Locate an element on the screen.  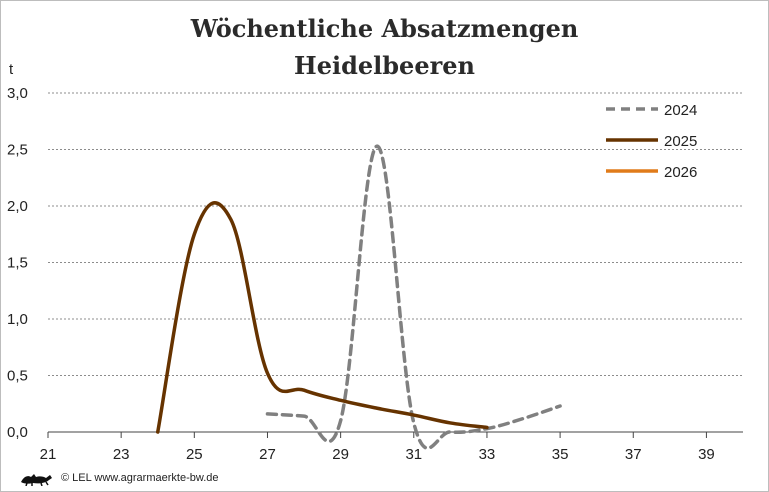
x-tick-label: 31 is located at coordinates (413, 454).